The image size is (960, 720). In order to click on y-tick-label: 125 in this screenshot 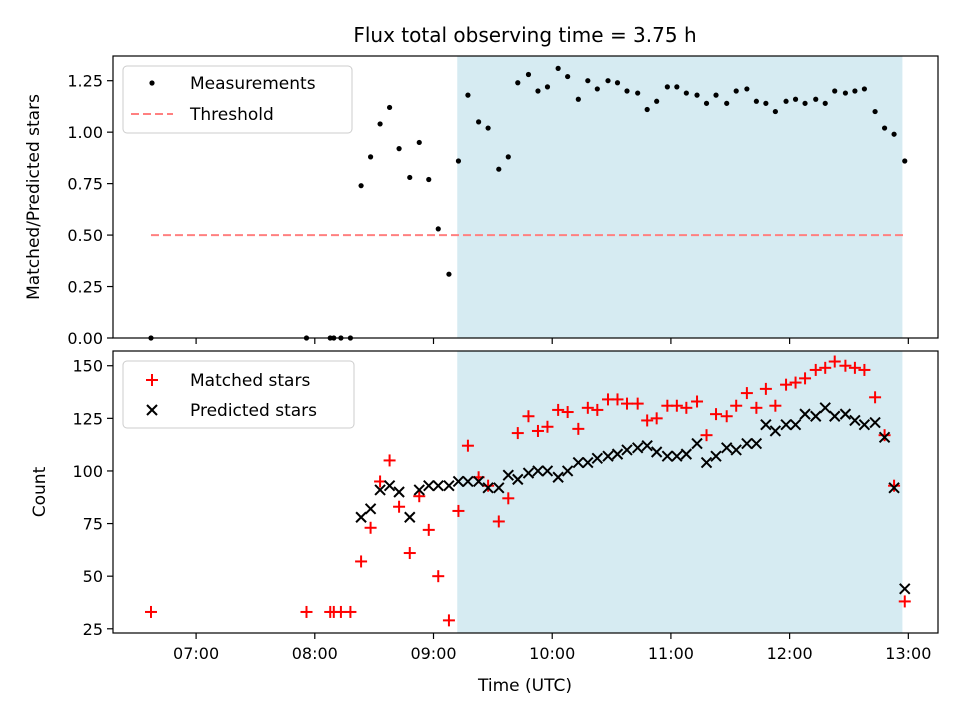, I will do `click(87, 418)`.